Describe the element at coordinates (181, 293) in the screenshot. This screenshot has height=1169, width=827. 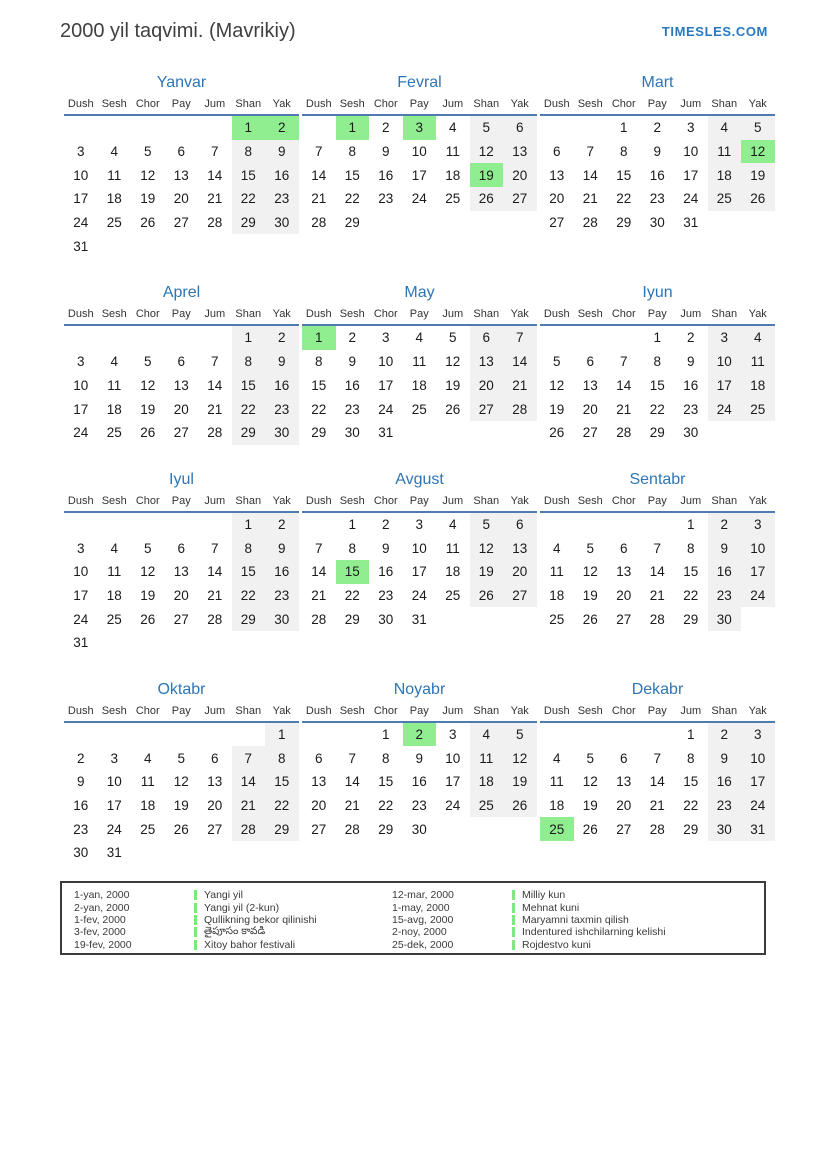
I see `month-title: Aprel` at that location.